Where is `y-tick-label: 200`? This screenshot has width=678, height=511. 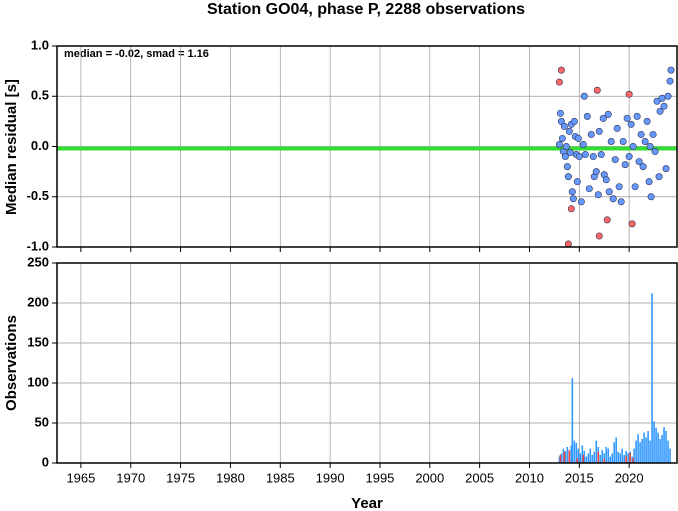 y-tick-label: 200 is located at coordinates (38, 301).